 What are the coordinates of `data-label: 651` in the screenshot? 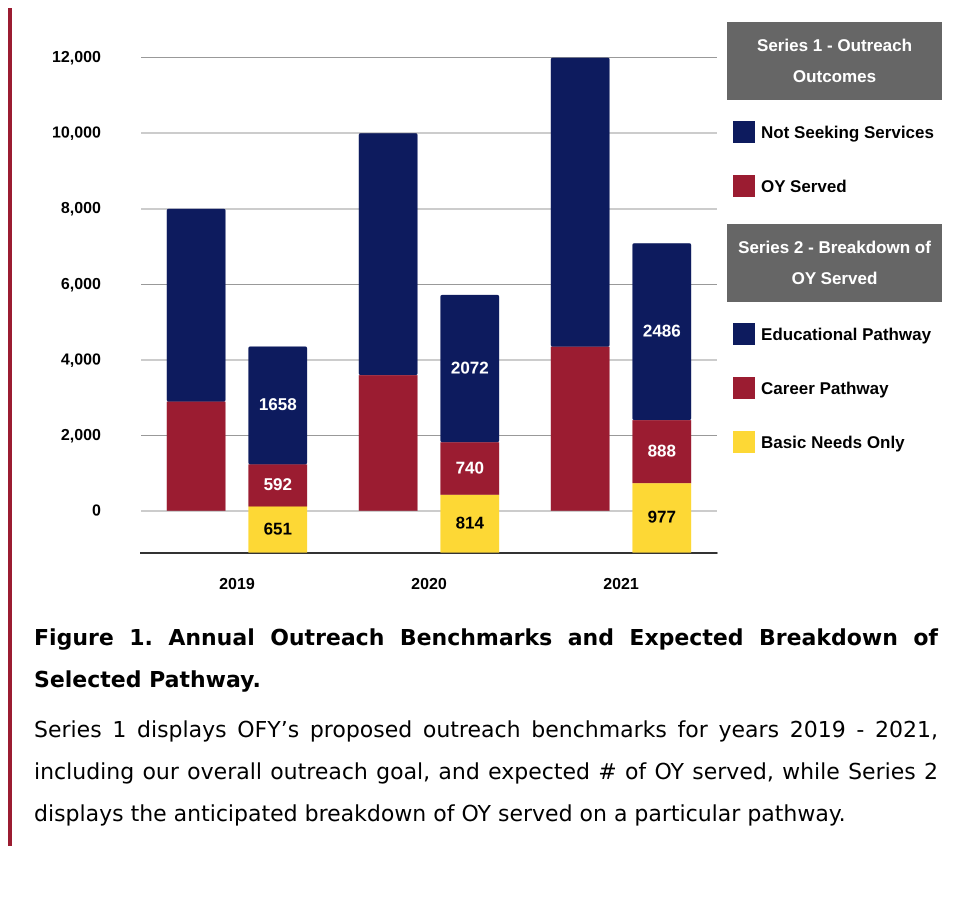 It's located at (278, 528).